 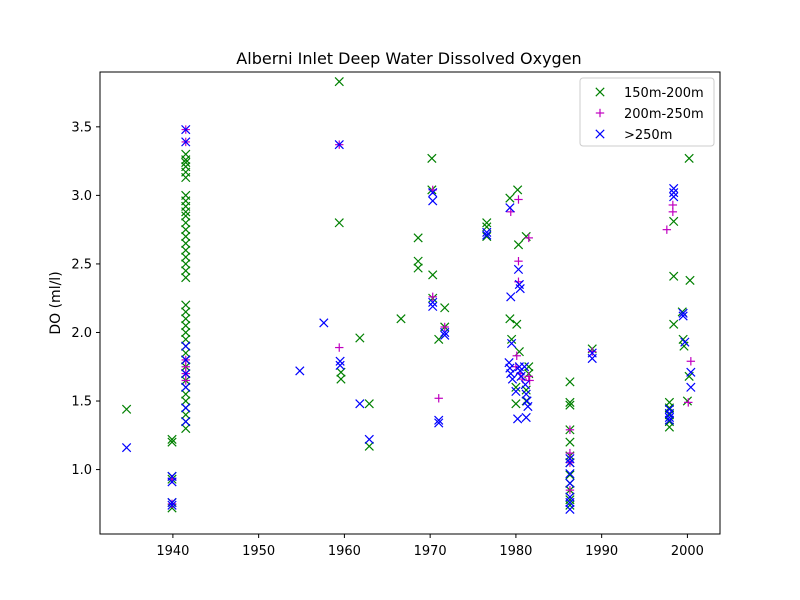 I want to click on legend-item: 200m-250m, so click(x=649, y=114).